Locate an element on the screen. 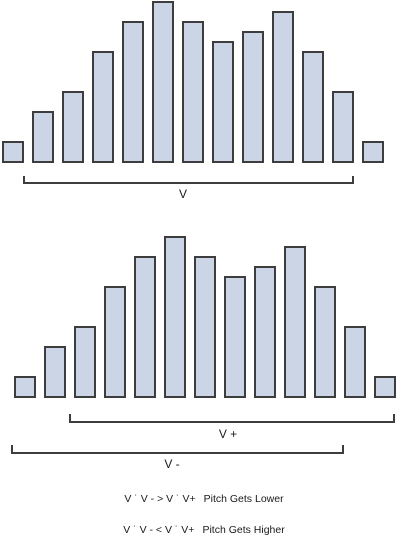 The width and height of the screenshot is (408, 553). upper-bracket is located at coordinates (232, 418).